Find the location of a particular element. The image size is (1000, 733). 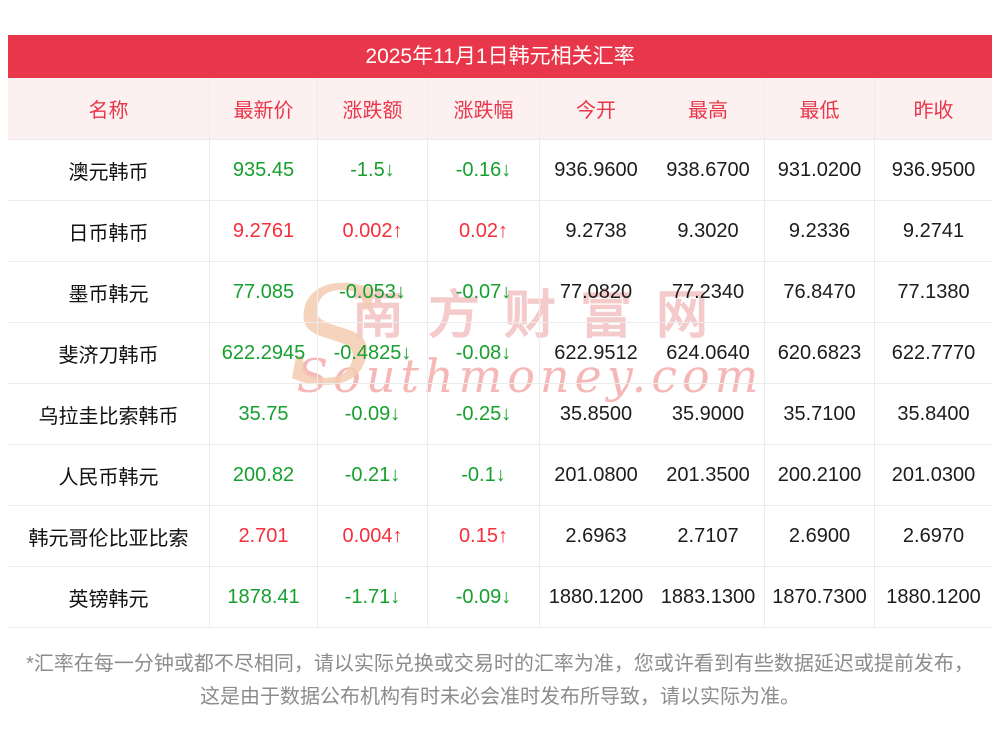

cell-change: -1.71↓ is located at coordinates (373, 597).